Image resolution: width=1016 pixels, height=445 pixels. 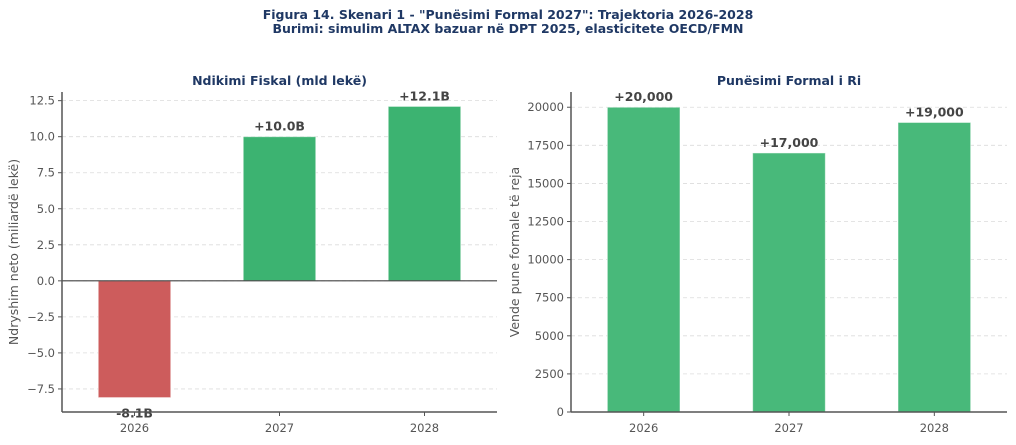 I want to click on y-tick-label: 20000, so click(x=545, y=107).